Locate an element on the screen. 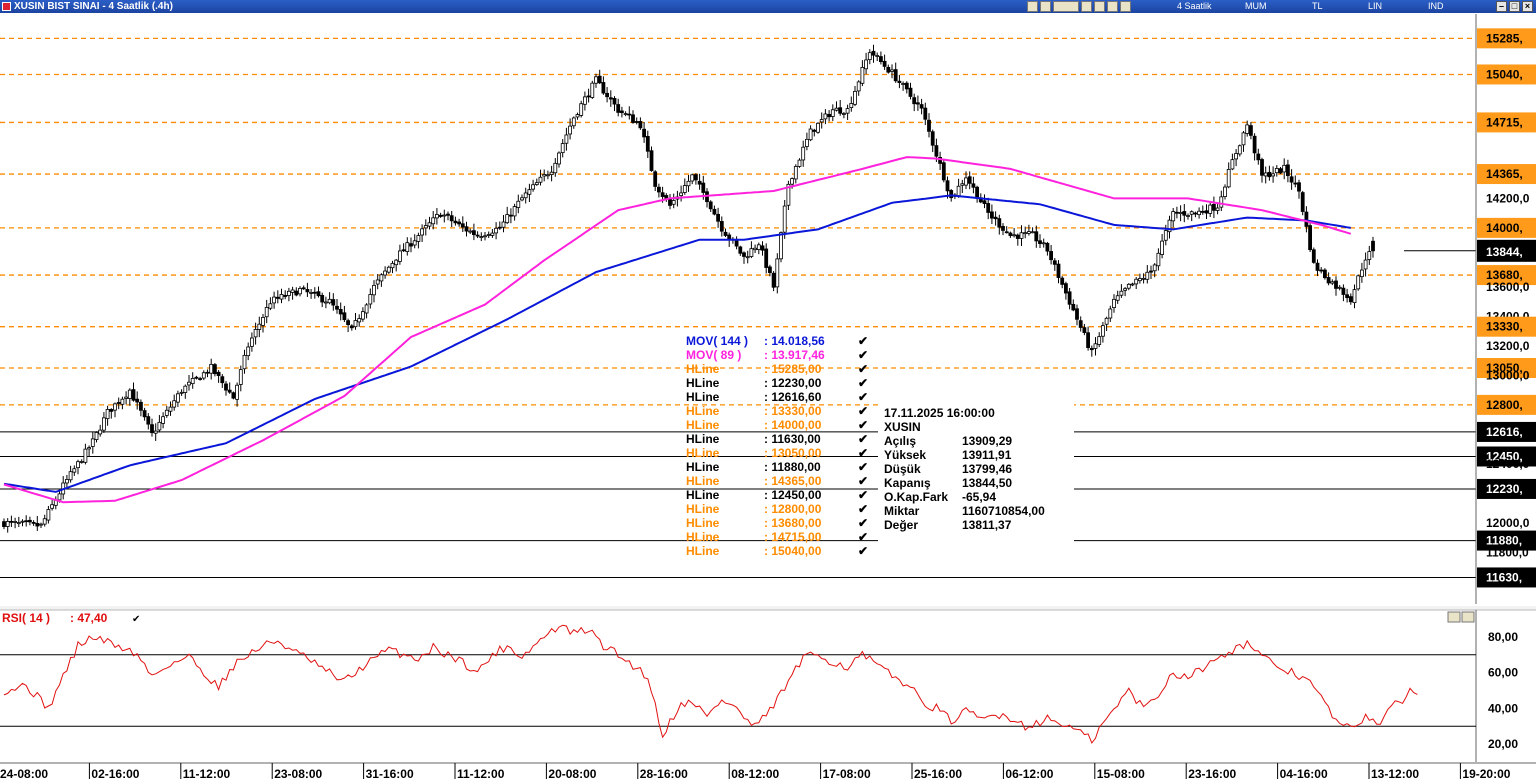  close-button: × is located at coordinates (1527, 6).